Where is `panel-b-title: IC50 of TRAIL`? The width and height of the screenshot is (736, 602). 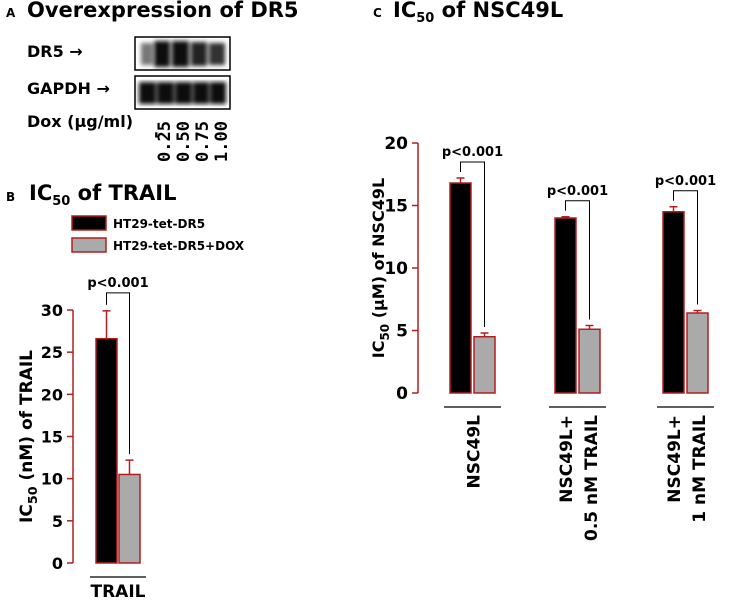 panel-b-title: IC50 of TRAIL is located at coordinates (103, 195).